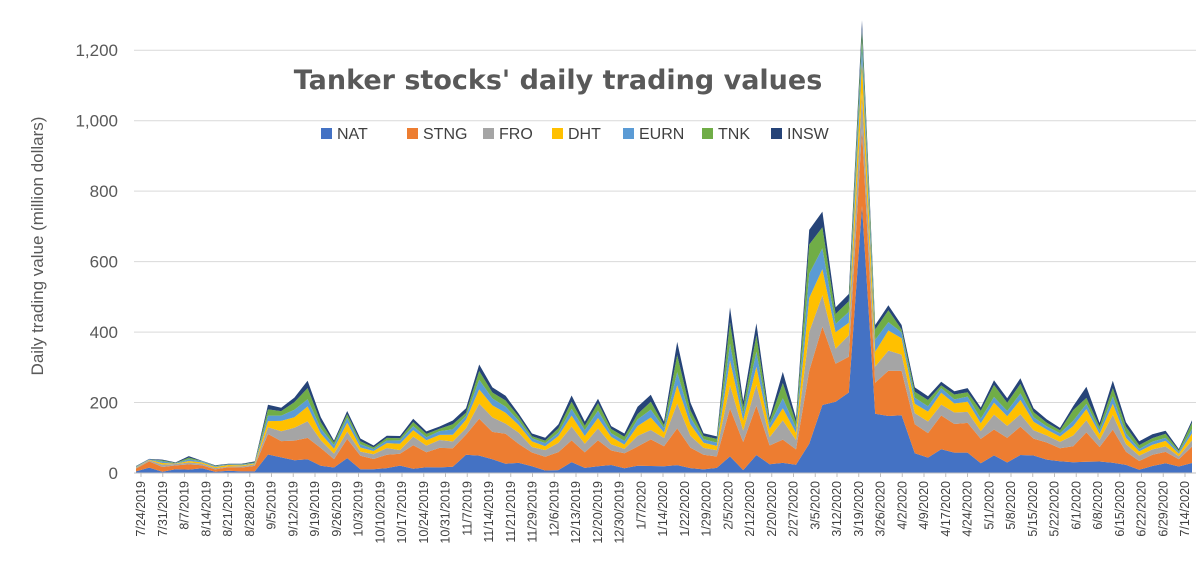 This screenshot has height=561, width=1200. What do you see at coordinates (412, 133) in the screenshot?
I see `legend-swatch-stng` at bounding box center [412, 133].